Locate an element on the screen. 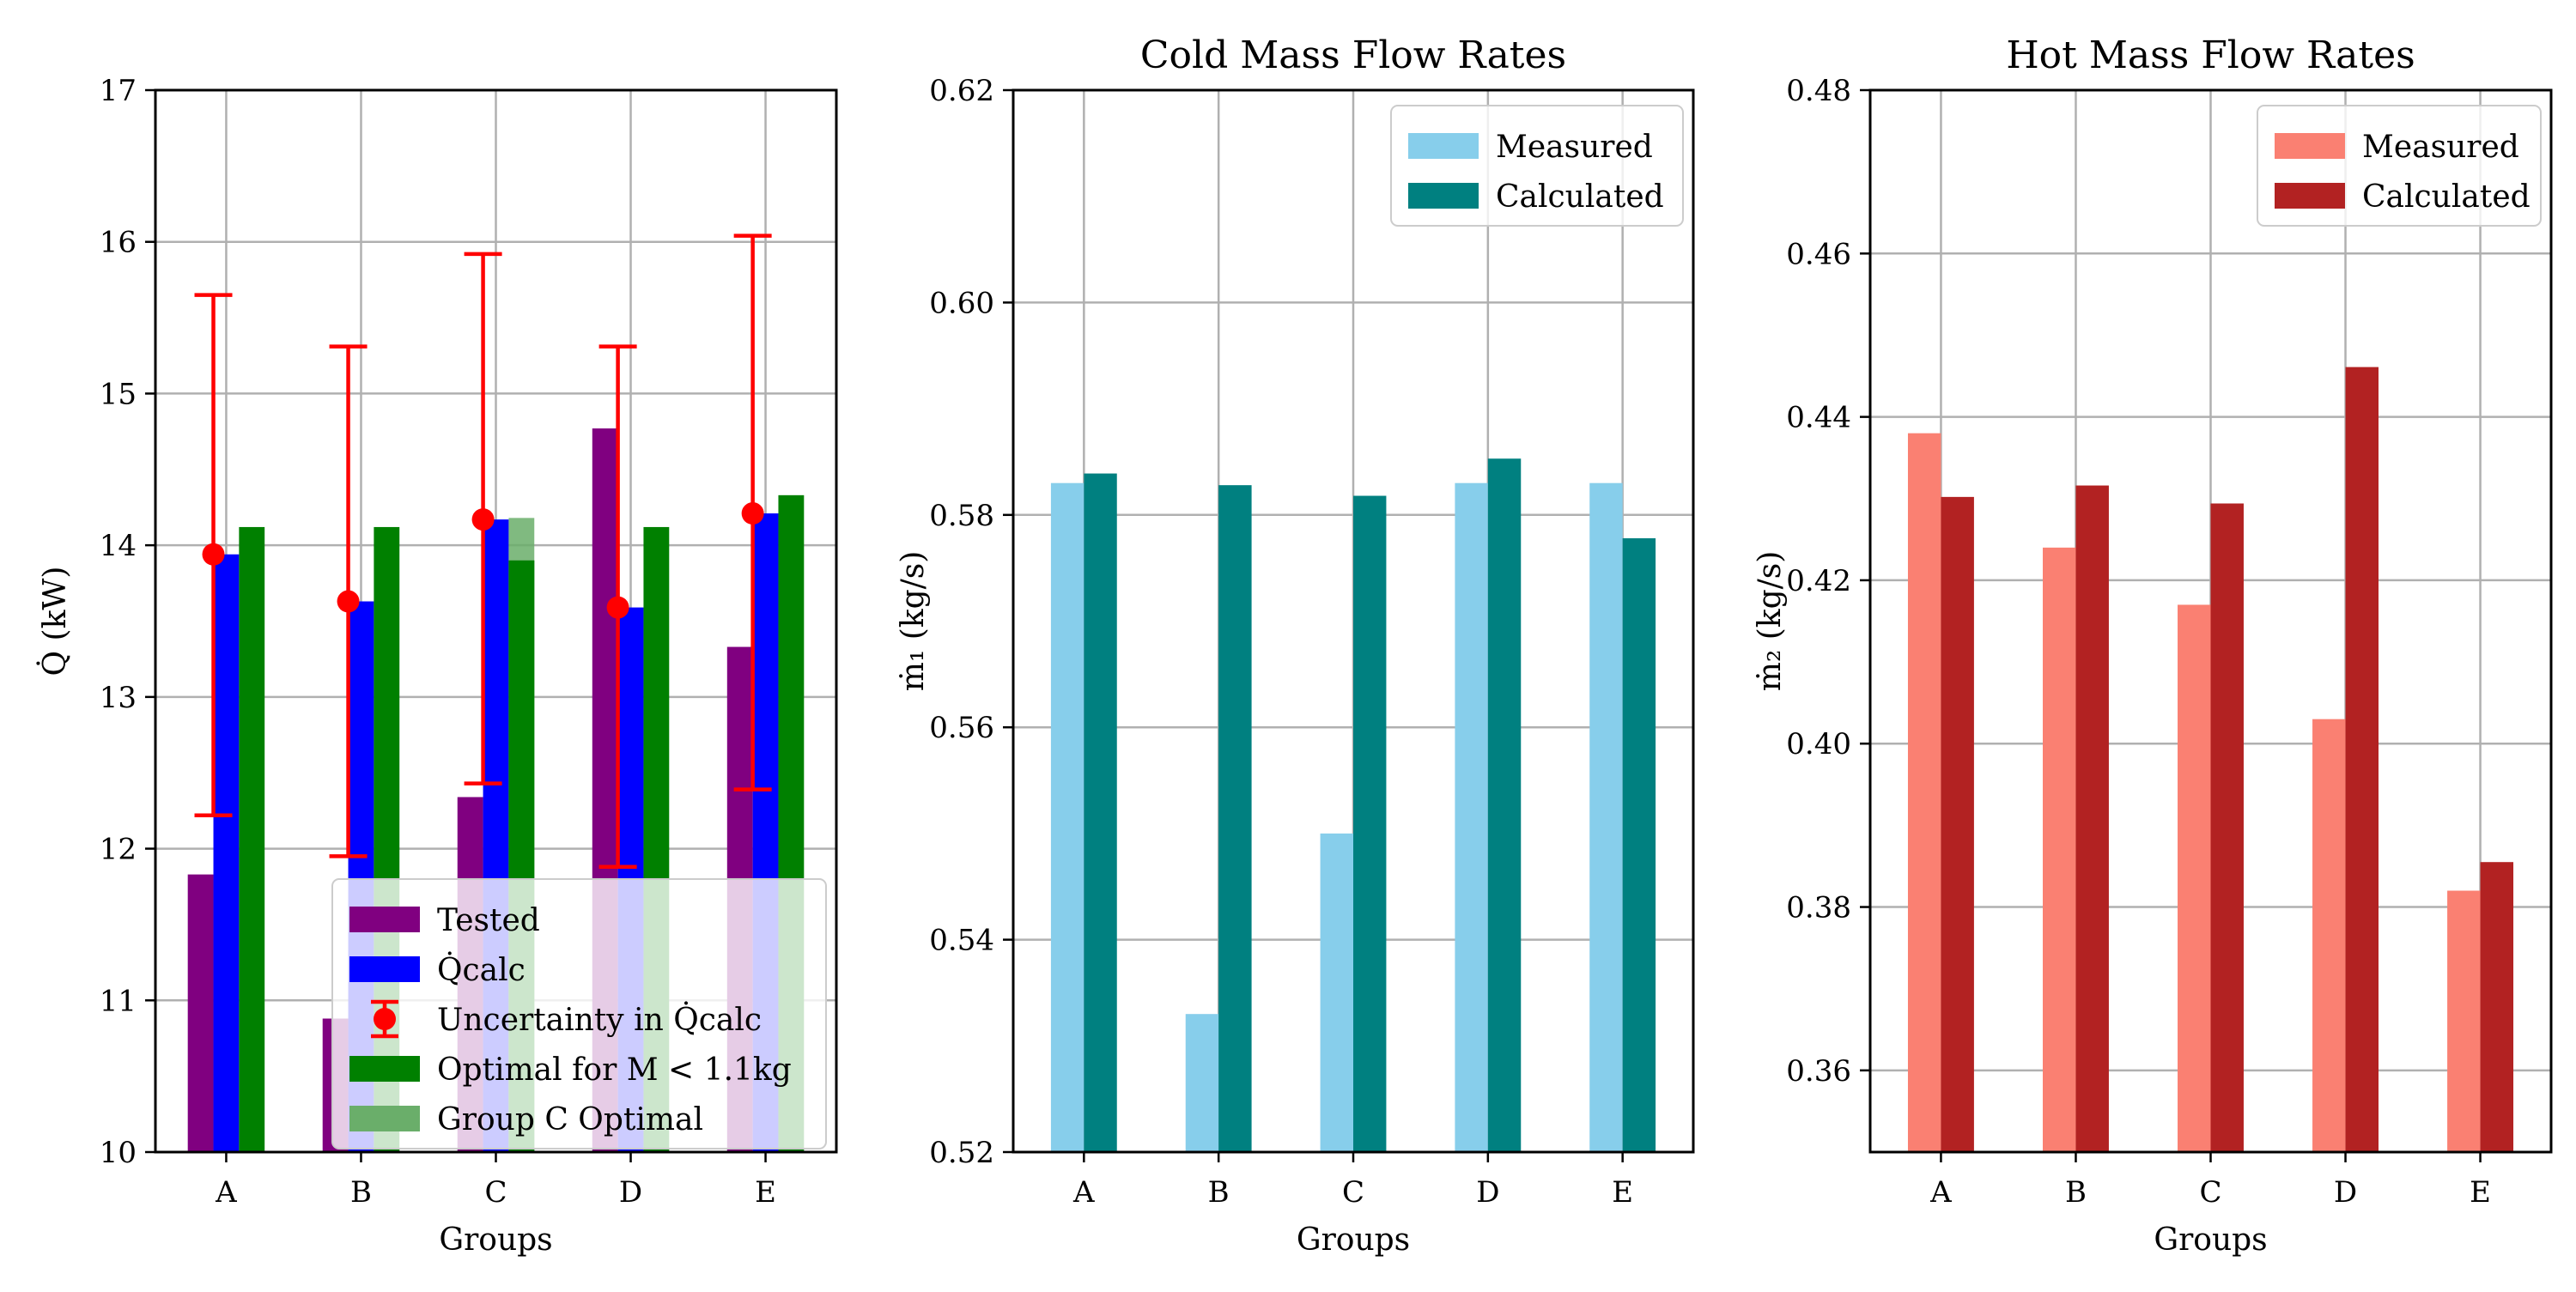 This screenshot has height=1292, width=2576. y-tick-label: 16 is located at coordinates (118, 243).